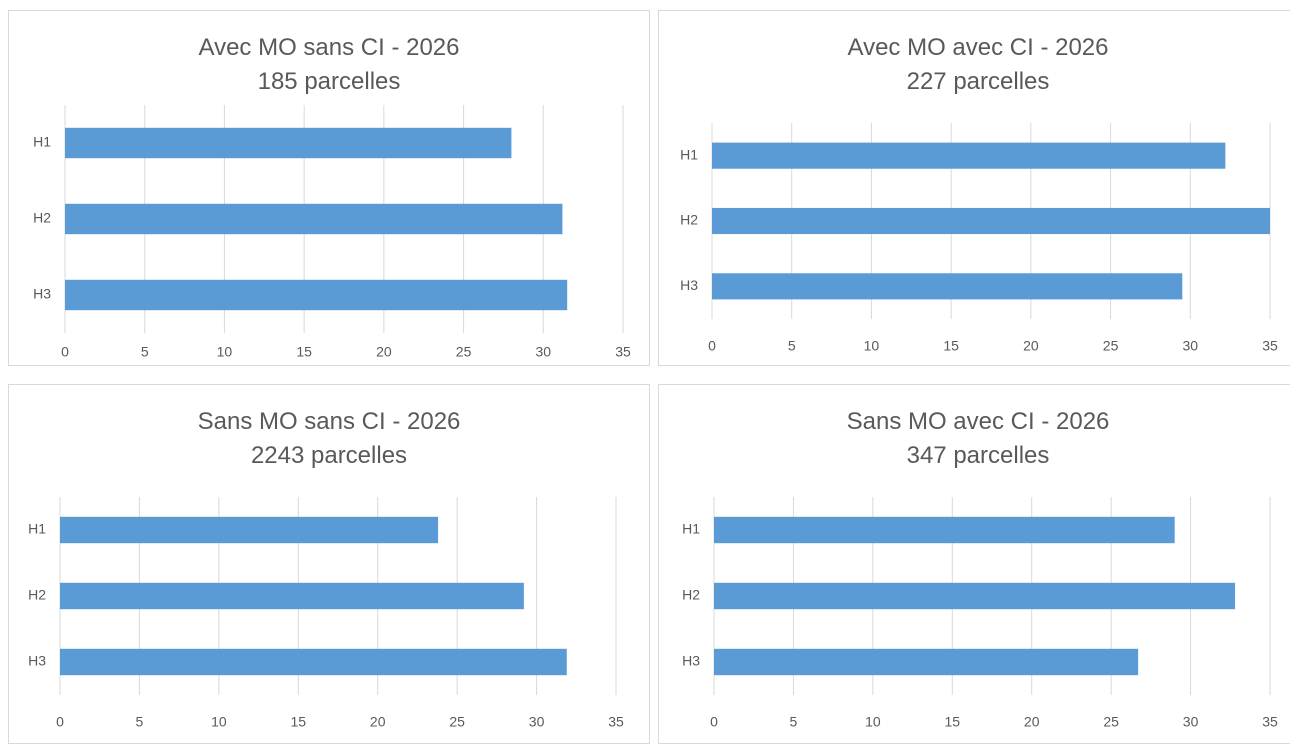  I want to click on chart-title: Avec MO sans CI - 2026 185 parcelles, so click(329, 65).